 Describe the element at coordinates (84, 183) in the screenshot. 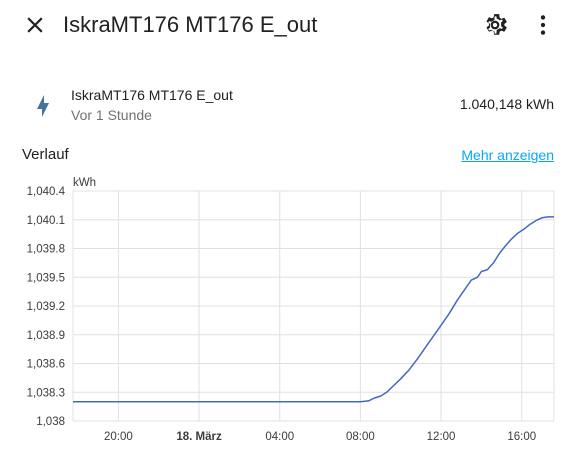

I see `y-axis-unit-label: kWh` at that location.